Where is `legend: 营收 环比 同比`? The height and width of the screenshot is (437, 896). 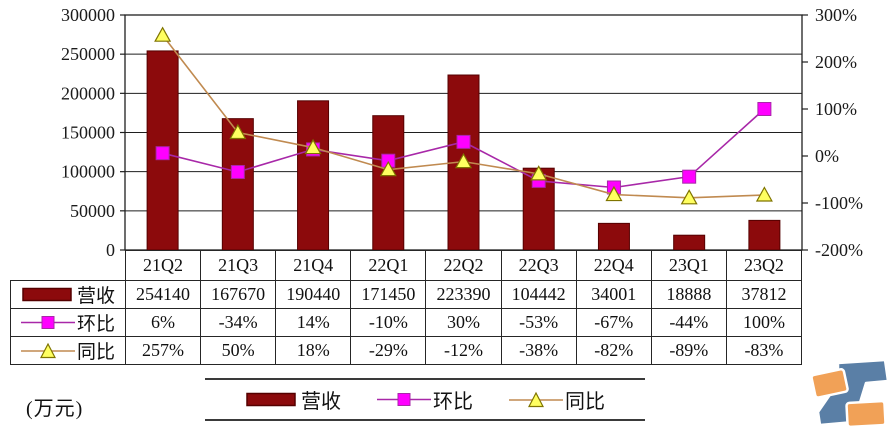
legend: 营收 环比 同比 is located at coordinates (425, 399).